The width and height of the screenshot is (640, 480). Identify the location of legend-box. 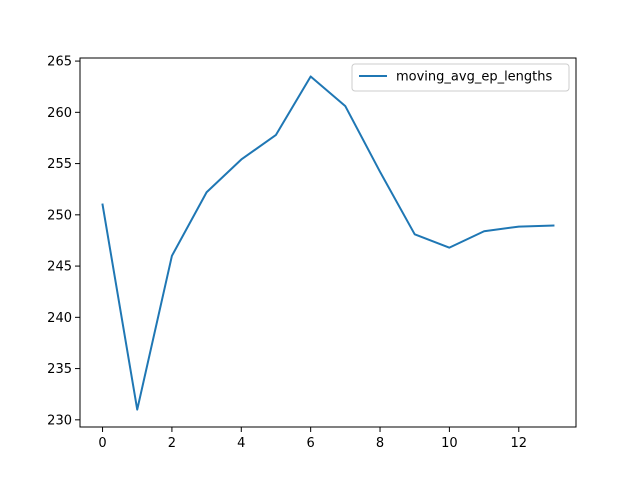
(460, 77).